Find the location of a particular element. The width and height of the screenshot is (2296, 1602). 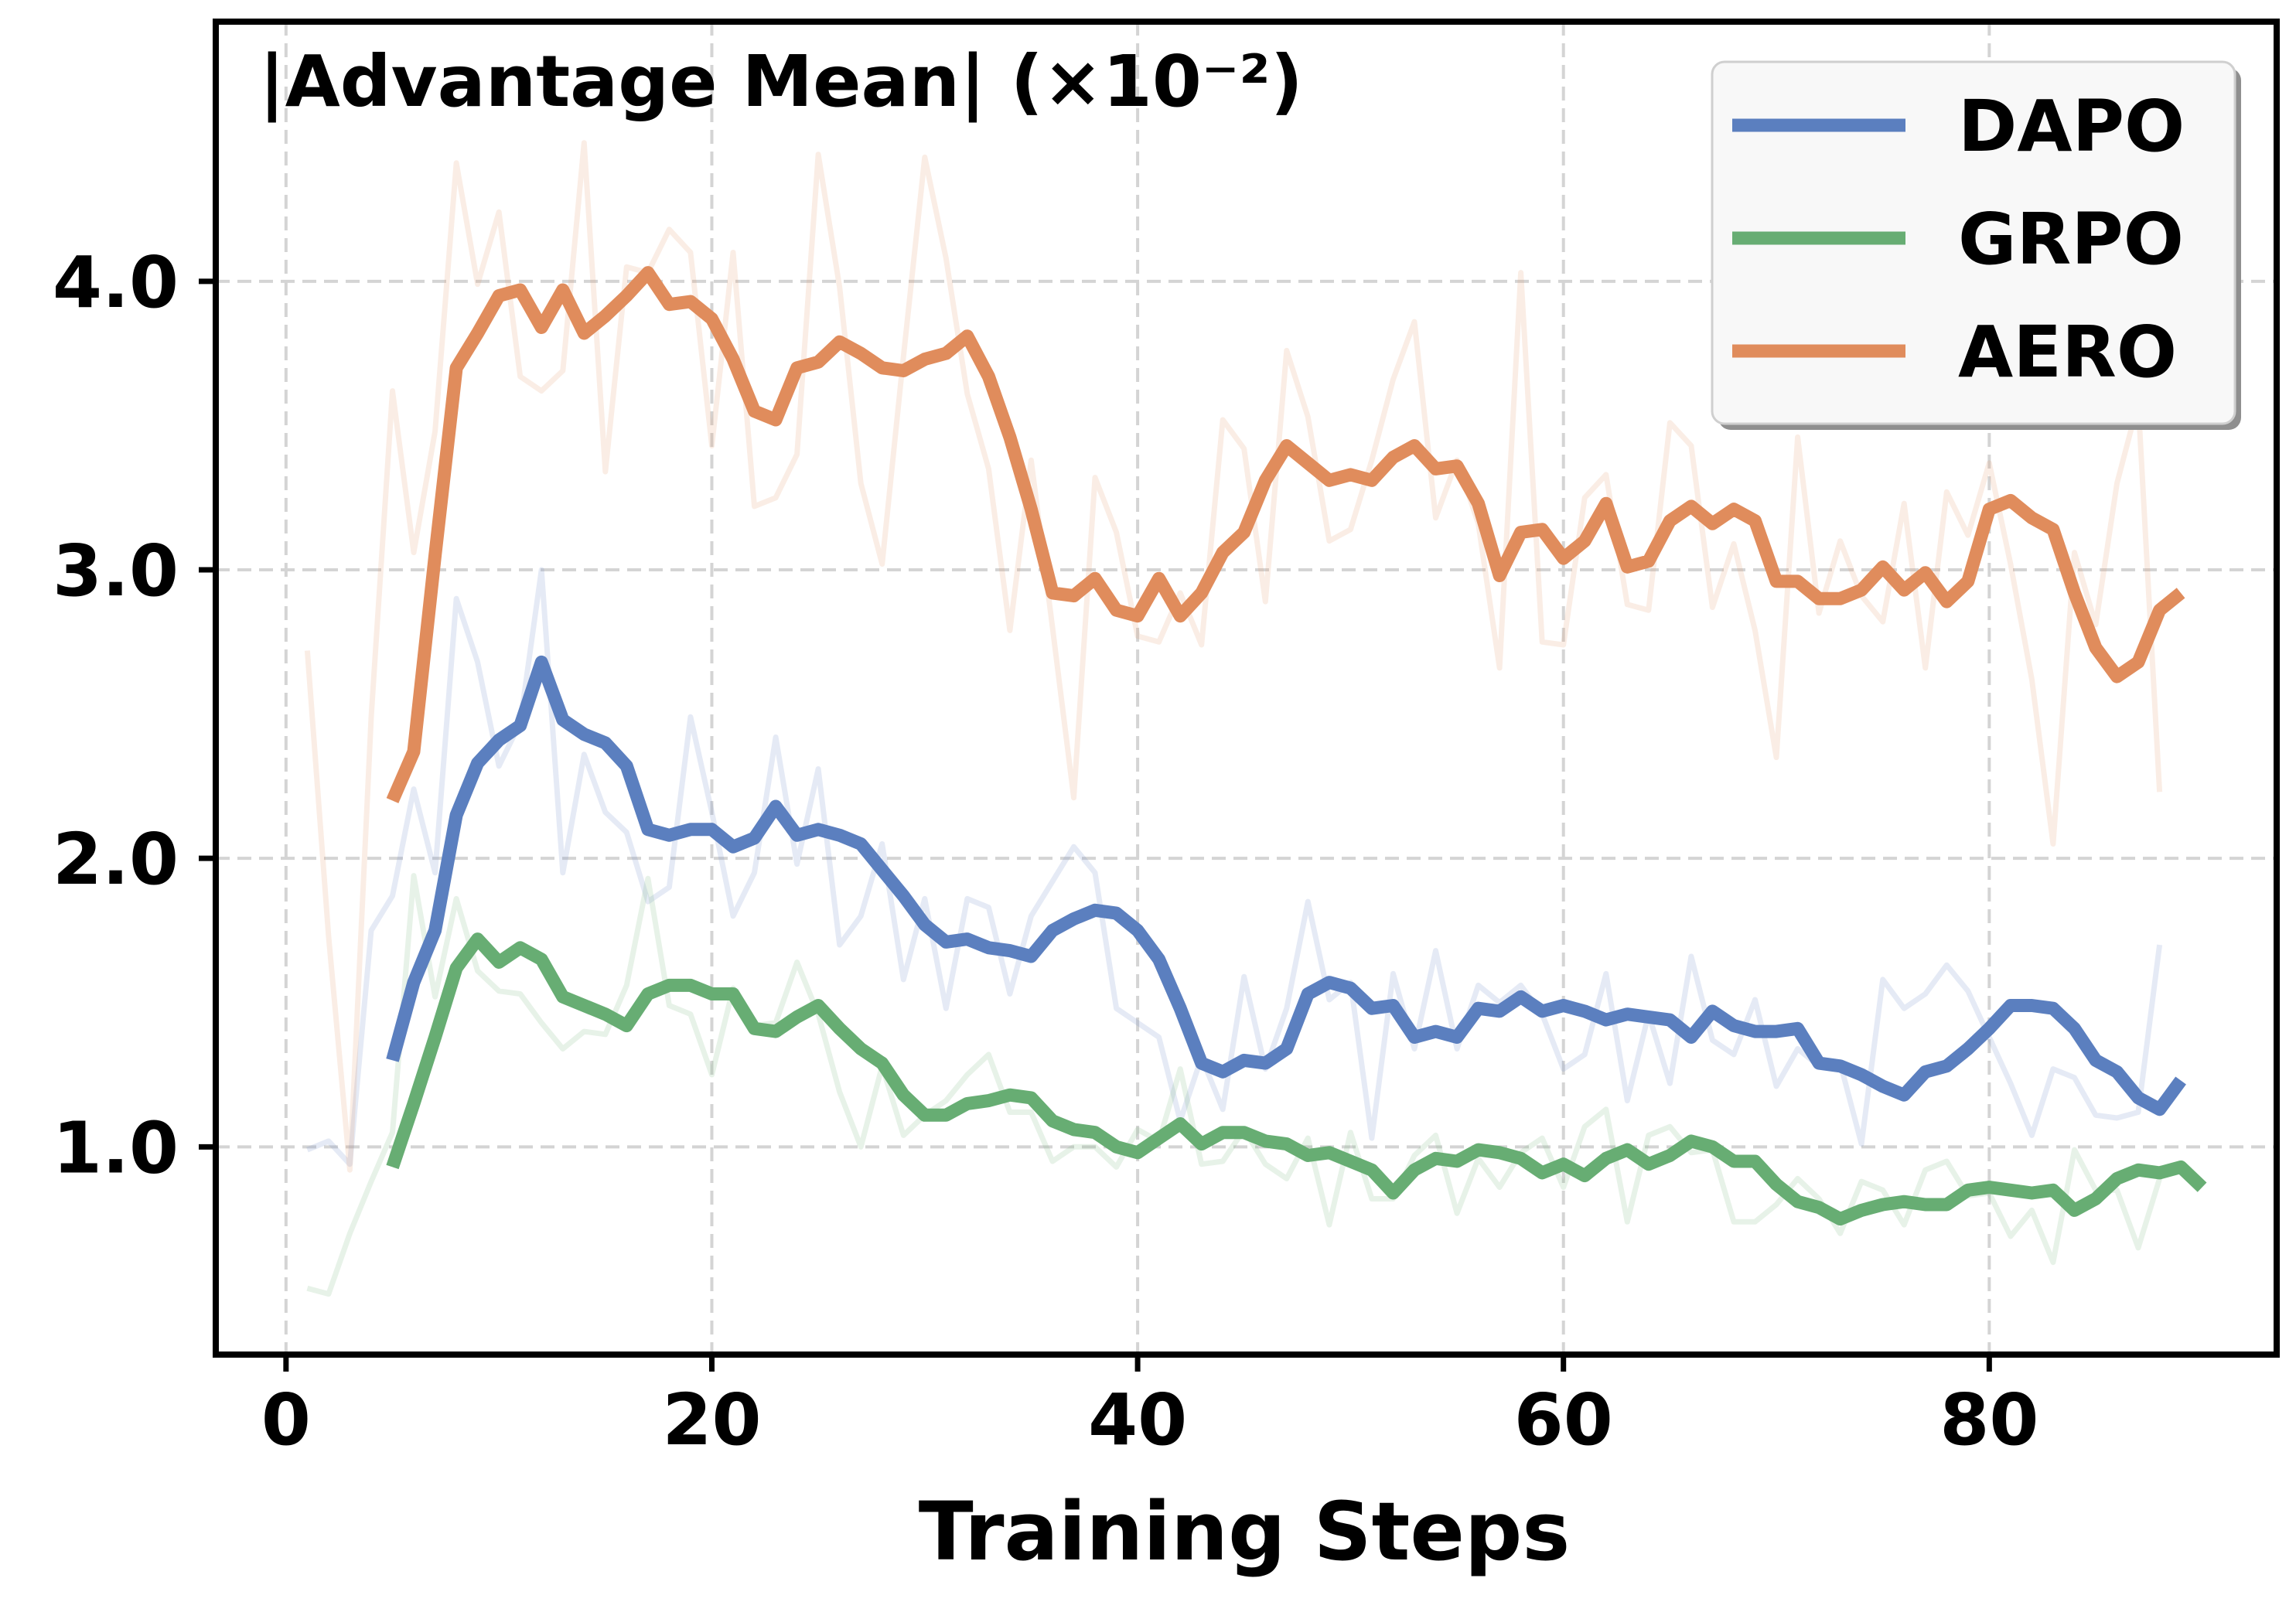

y-tick-label: 2.0 is located at coordinates (116, 859).